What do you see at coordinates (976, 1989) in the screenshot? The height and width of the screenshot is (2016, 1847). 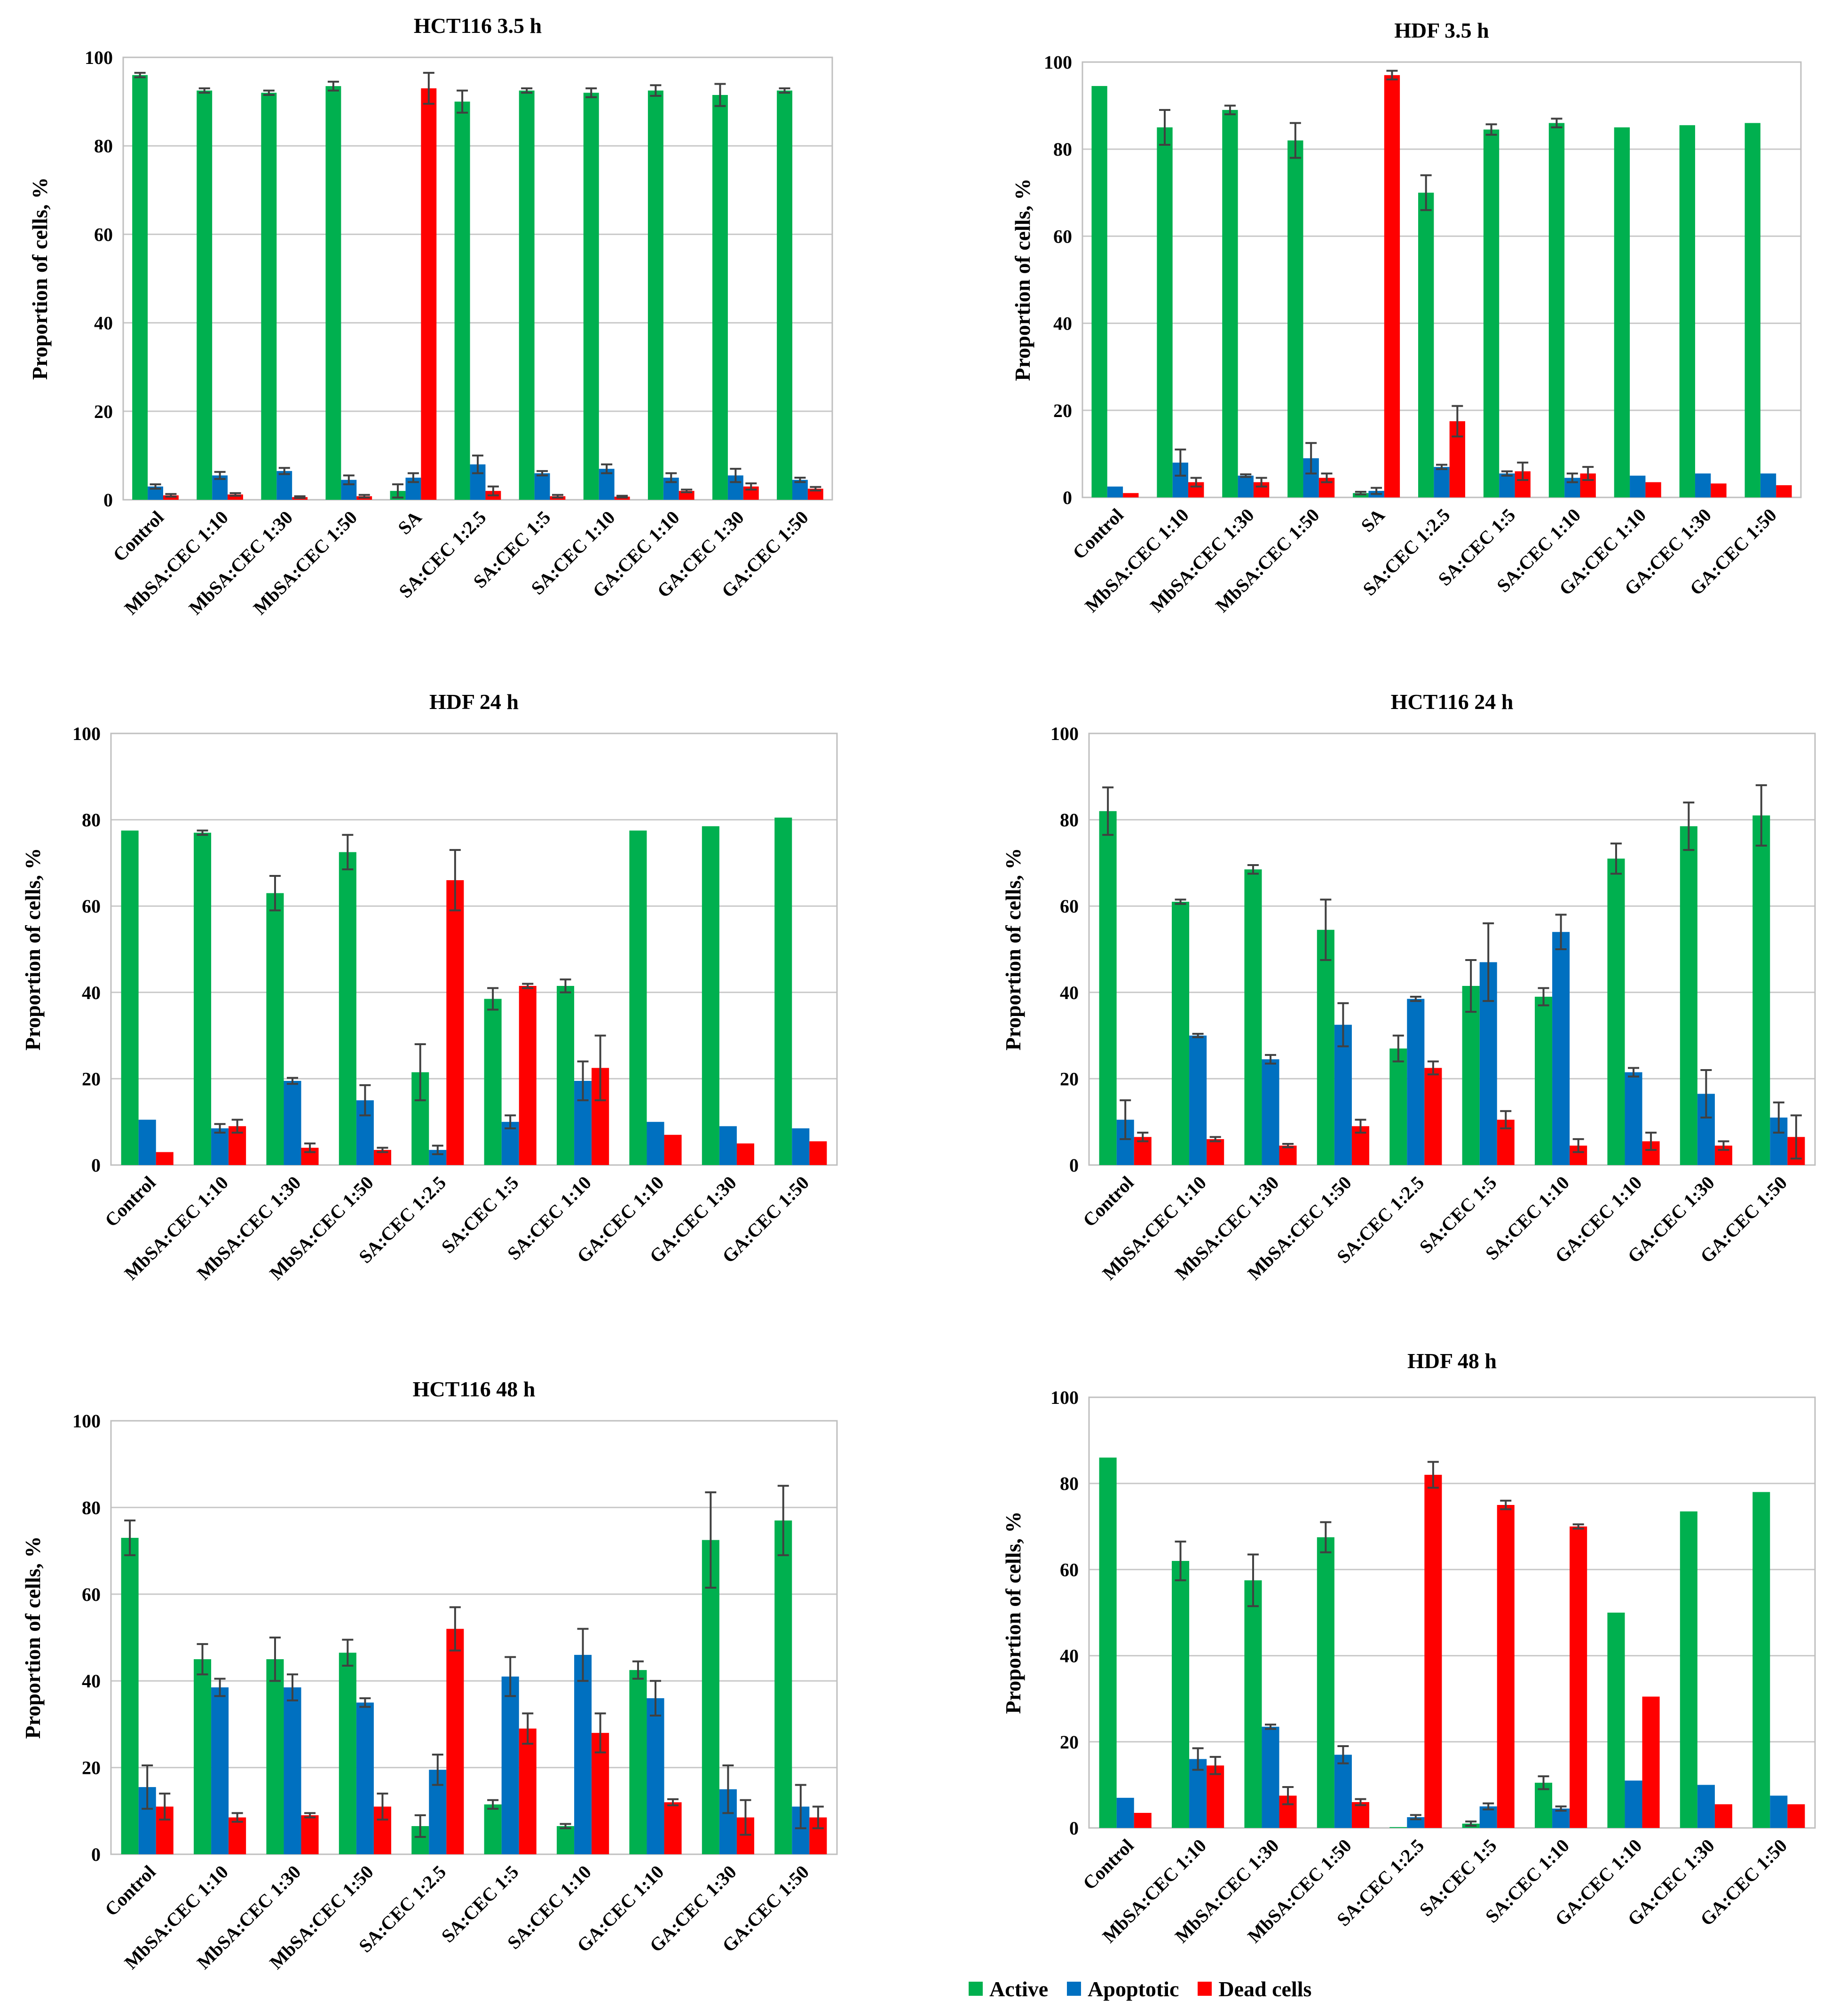 I see `legend-swatch-active` at bounding box center [976, 1989].